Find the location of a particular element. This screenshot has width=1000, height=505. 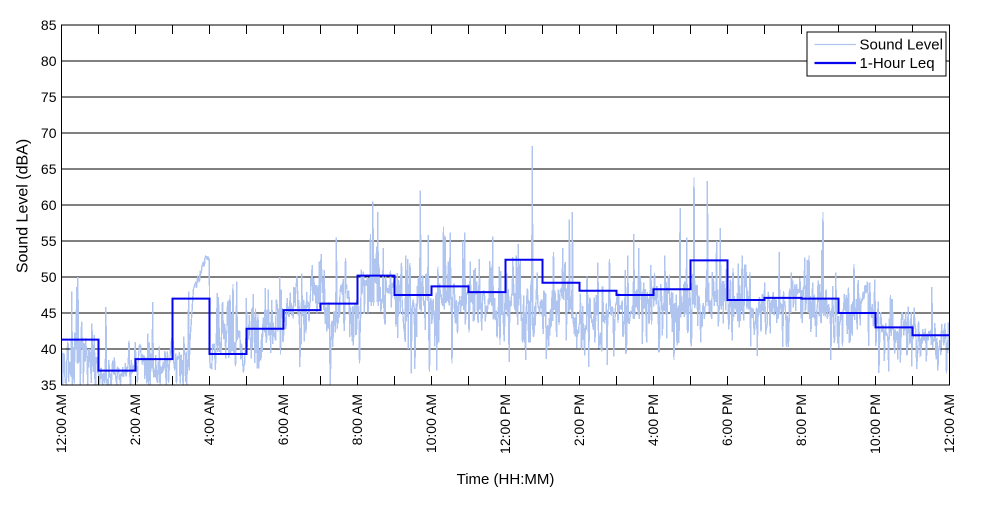

svg-text: 55 is located at coordinates (49, 241).